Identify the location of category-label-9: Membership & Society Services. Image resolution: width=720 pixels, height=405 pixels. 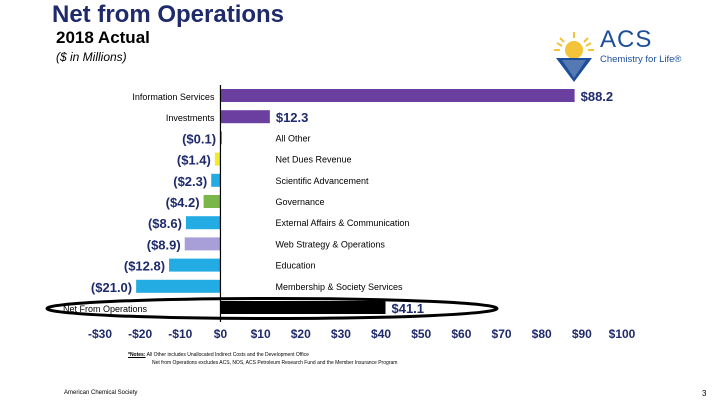
(339, 287).